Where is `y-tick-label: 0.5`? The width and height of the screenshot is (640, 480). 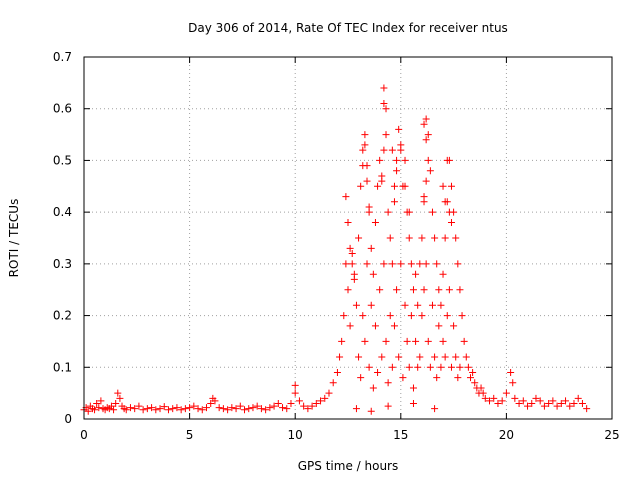
y-tick-label: 0.5 is located at coordinates (62, 160).